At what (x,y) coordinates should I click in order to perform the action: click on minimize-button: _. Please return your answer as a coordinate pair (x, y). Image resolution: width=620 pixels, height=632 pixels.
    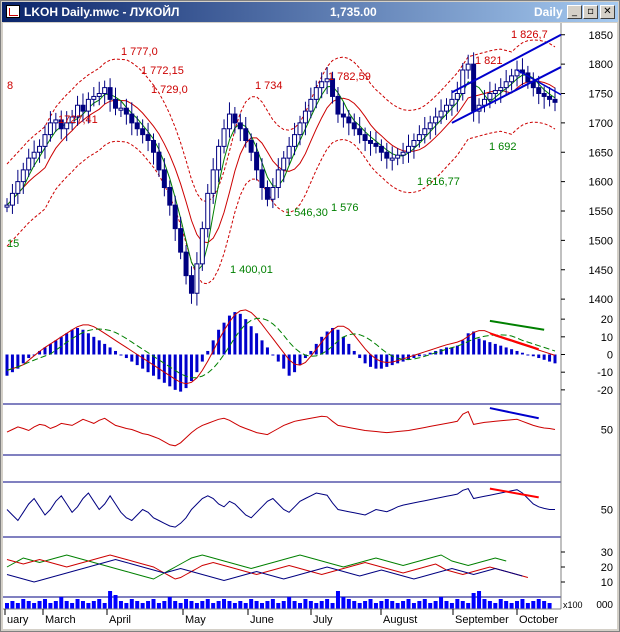
    Looking at the image, I should click on (574, 12).